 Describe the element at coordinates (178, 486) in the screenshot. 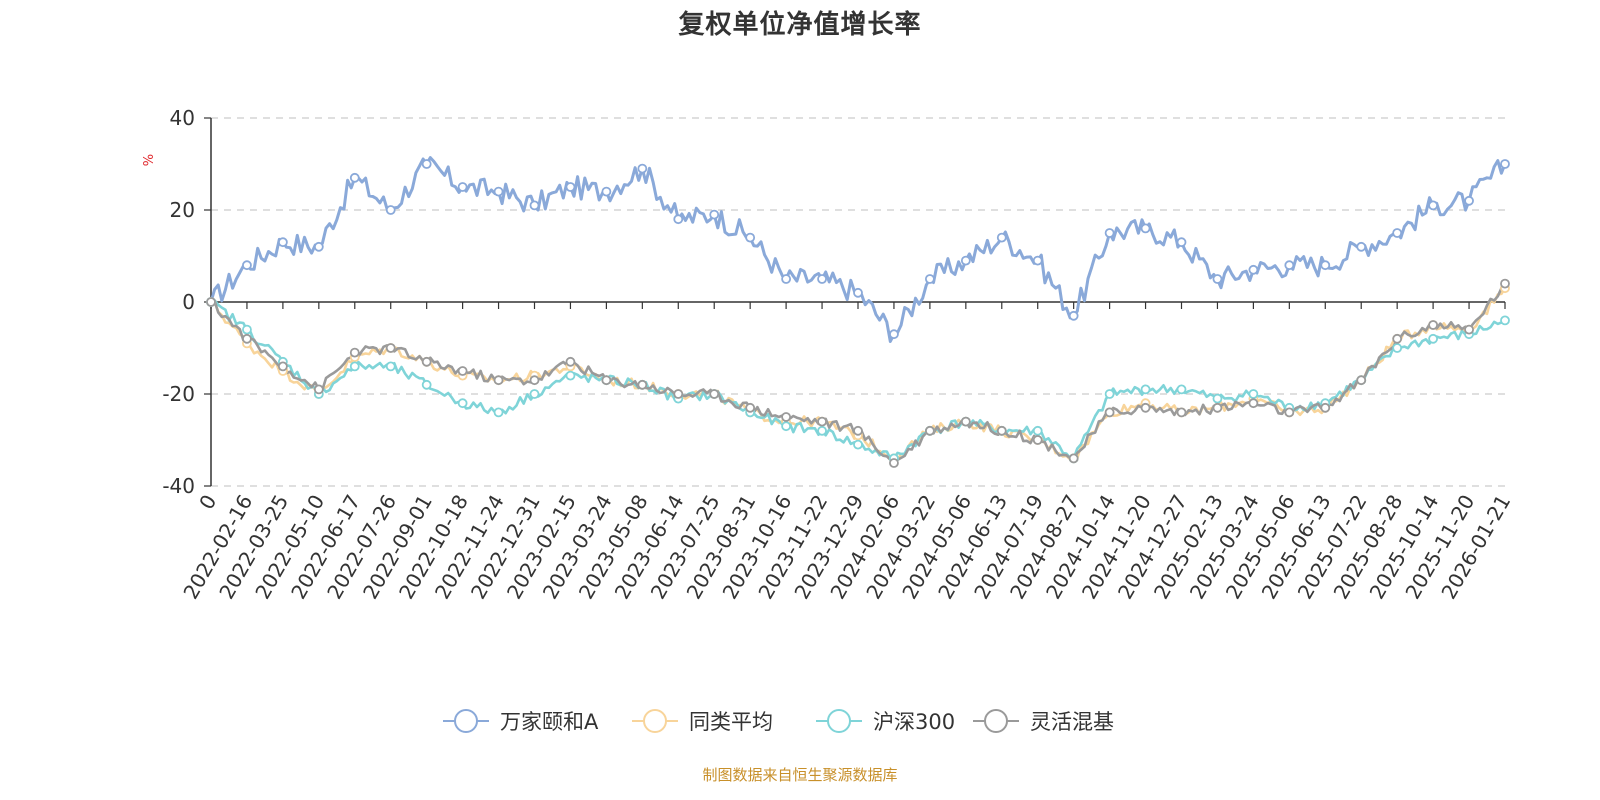

I see `y-tick-label: -40` at that location.